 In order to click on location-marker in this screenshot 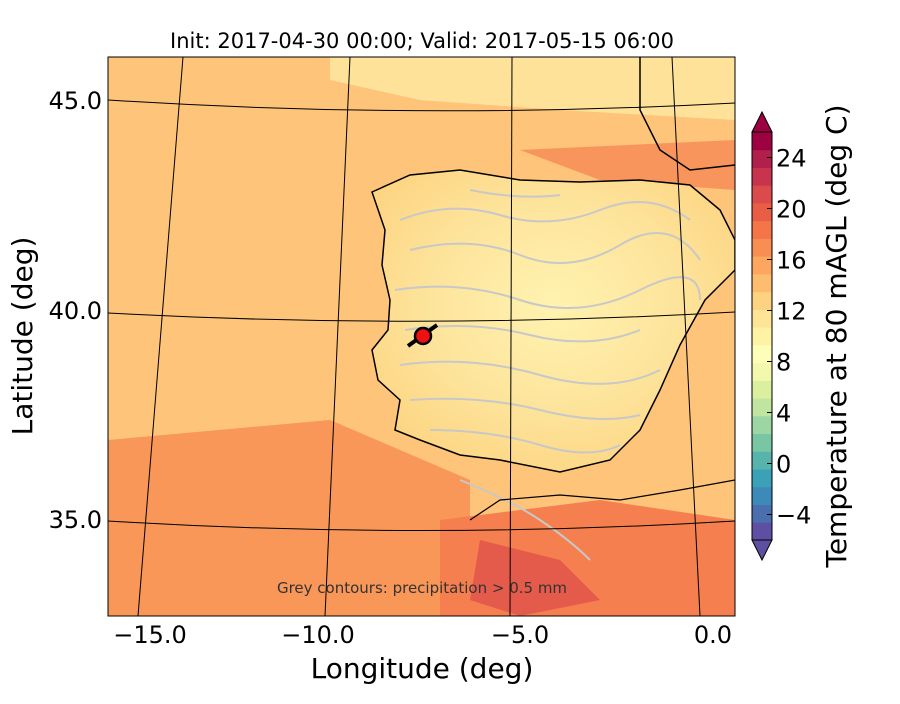, I will do `click(422, 335)`.